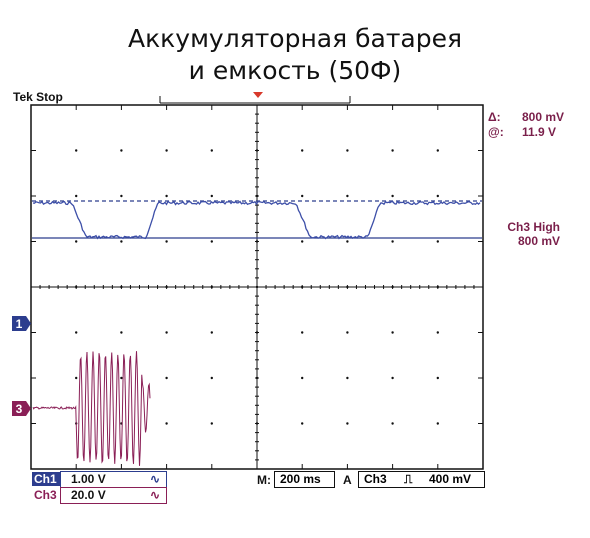 The image size is (590, 538). I want to click on timebase-field: 200 ms, so click(304, 479).